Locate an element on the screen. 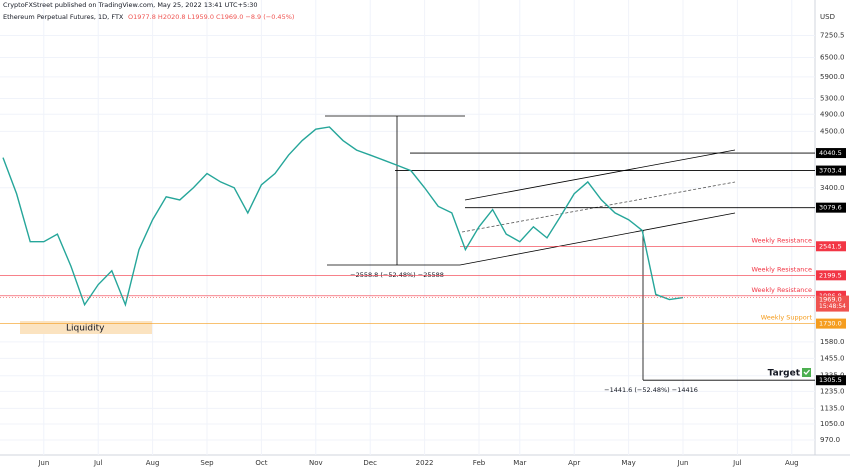  level-note: Weekly Support is located at coordinates (787, 318).